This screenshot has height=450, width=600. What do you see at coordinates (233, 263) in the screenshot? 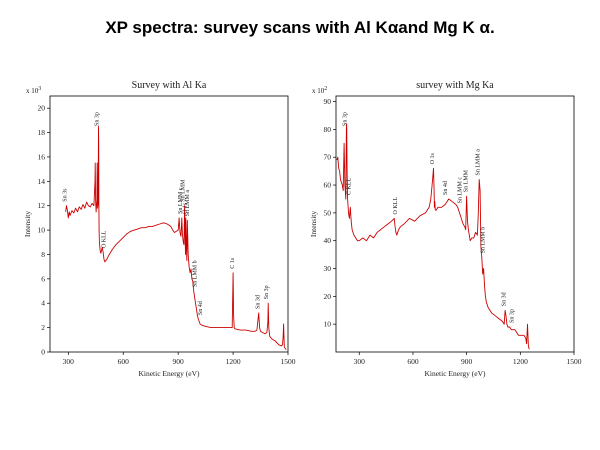
I see `peak-label: C 1s` at bounding box center [233, 263].